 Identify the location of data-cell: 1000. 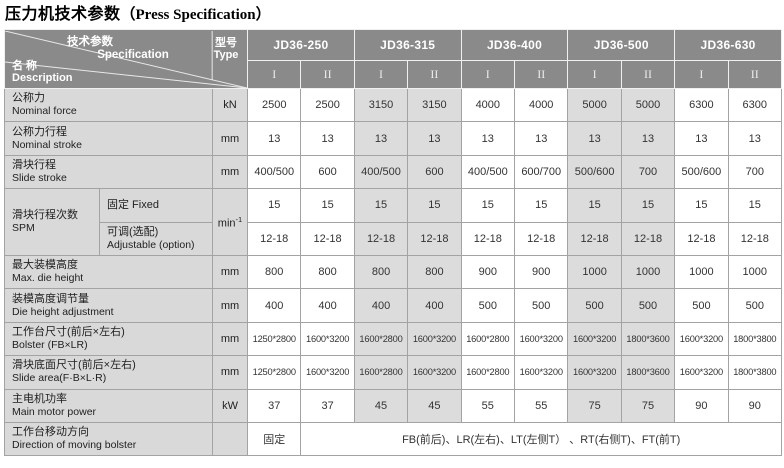
(648, 272).